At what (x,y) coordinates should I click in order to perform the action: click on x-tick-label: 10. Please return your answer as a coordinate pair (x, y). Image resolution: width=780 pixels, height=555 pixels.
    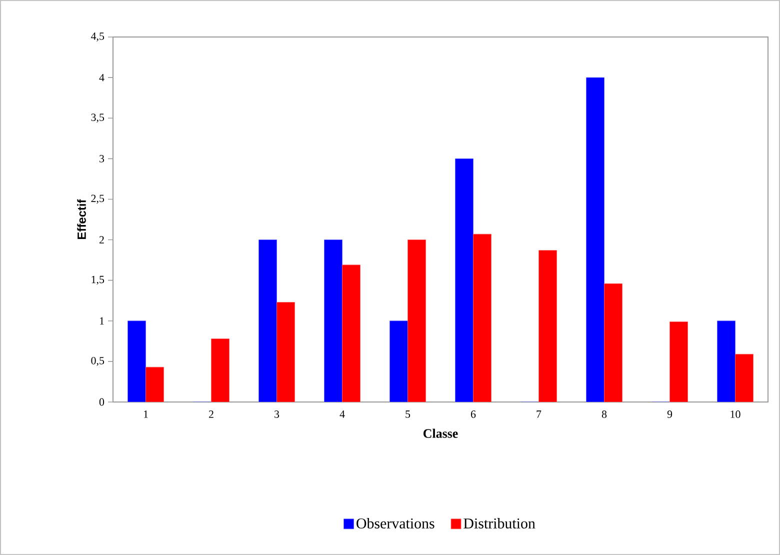
    Looking at the image, I should click on (735, 414).